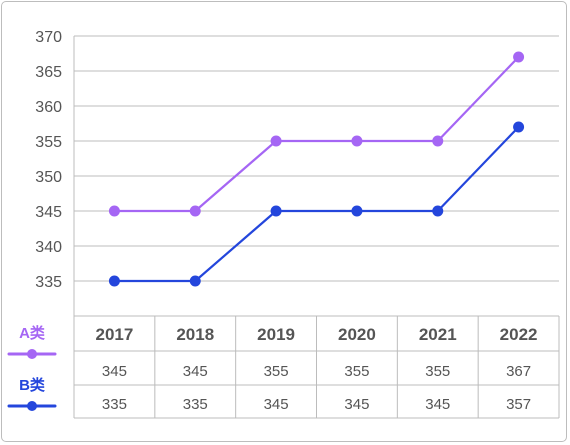 The height and width of the screenshot is (445, 570). What do you see at coordinates (48, 72) in the screenshot?
I see `y-tick-label-365: 365` at bounding box center [48, 72].